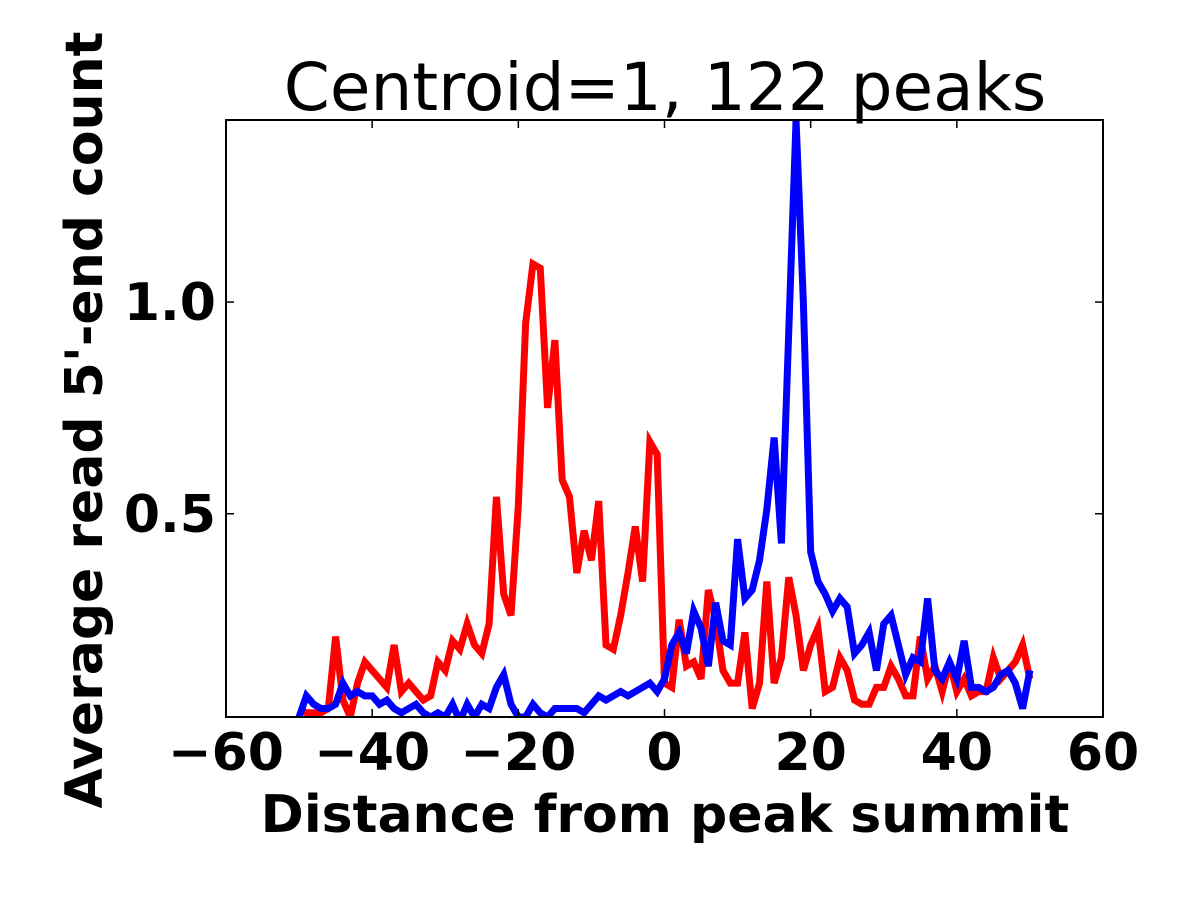 The image size is (1200, 900). Describe the element at coordinates (664, 753) in the screenshot. I see `x-tick-label: 0` at that location.